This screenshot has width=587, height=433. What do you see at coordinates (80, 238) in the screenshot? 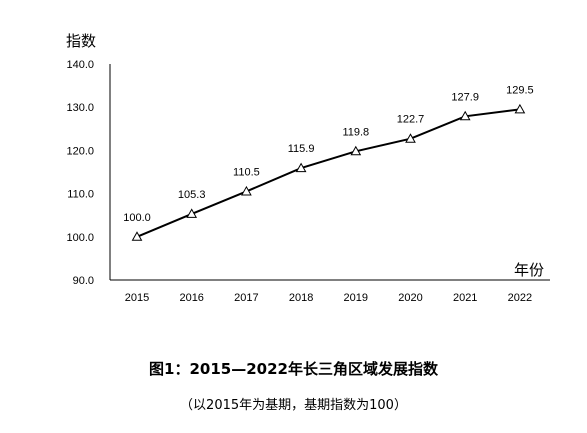
I see `y-tick-label: 100.0` at bounding box center [80, 238].